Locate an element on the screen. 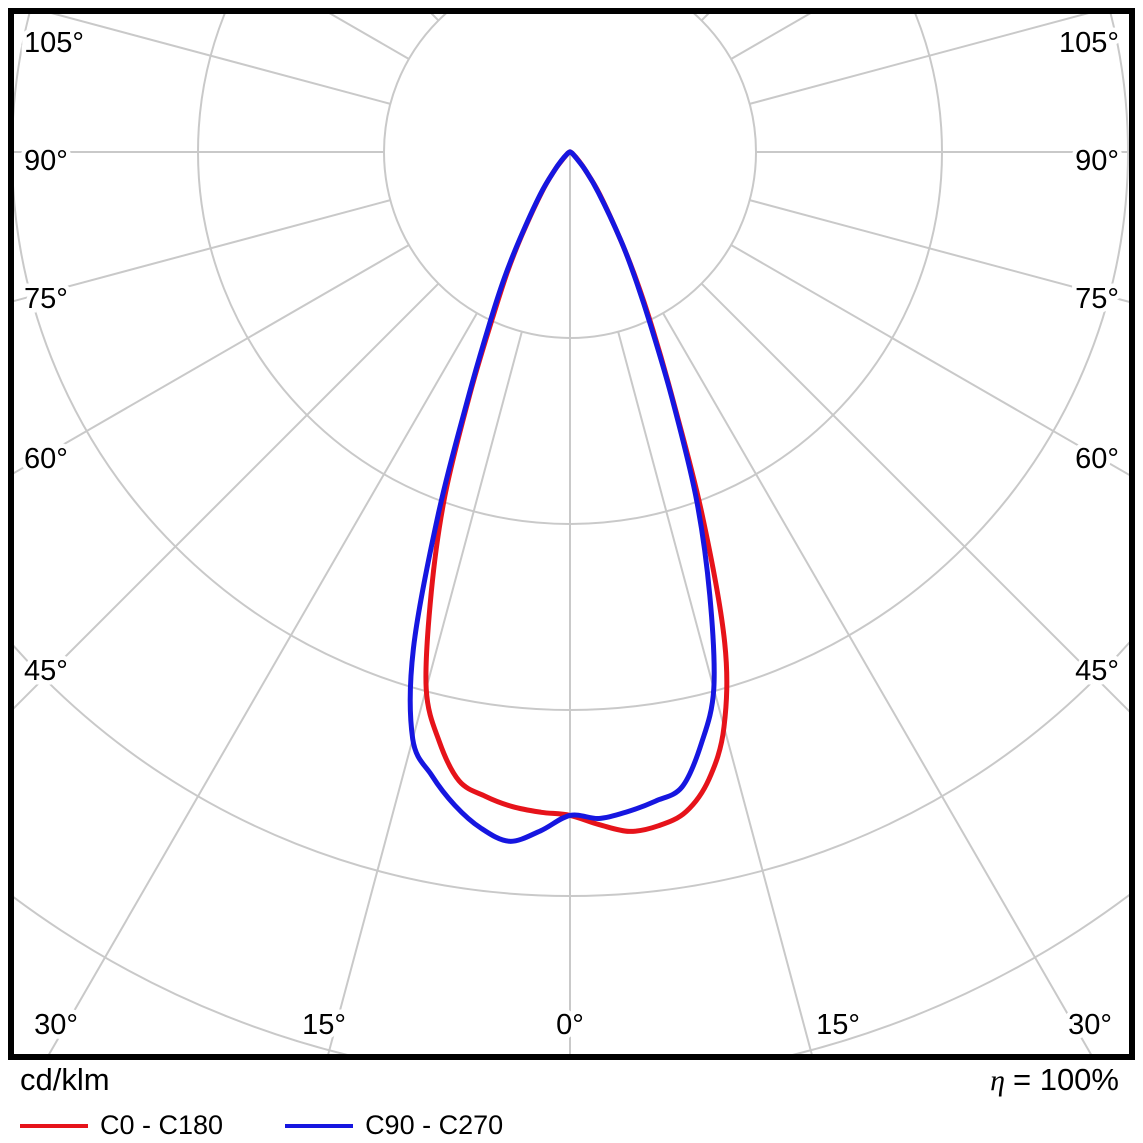 This screenshot has width=1143, height=1143. efficiency-value: = 100% is located at coordinates (1065, 1079).